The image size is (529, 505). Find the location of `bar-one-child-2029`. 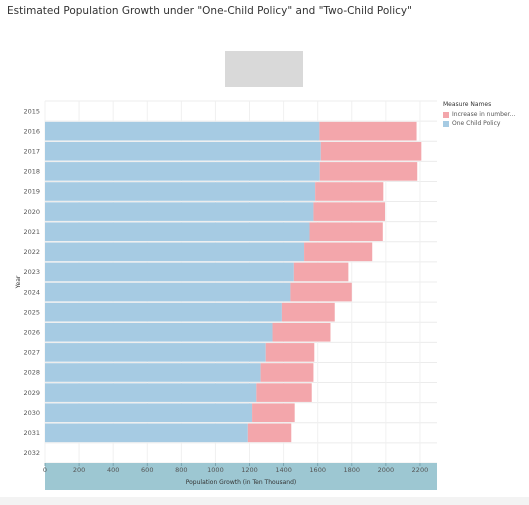

bar-one-child-2029 is located at coordinates (151, 392).